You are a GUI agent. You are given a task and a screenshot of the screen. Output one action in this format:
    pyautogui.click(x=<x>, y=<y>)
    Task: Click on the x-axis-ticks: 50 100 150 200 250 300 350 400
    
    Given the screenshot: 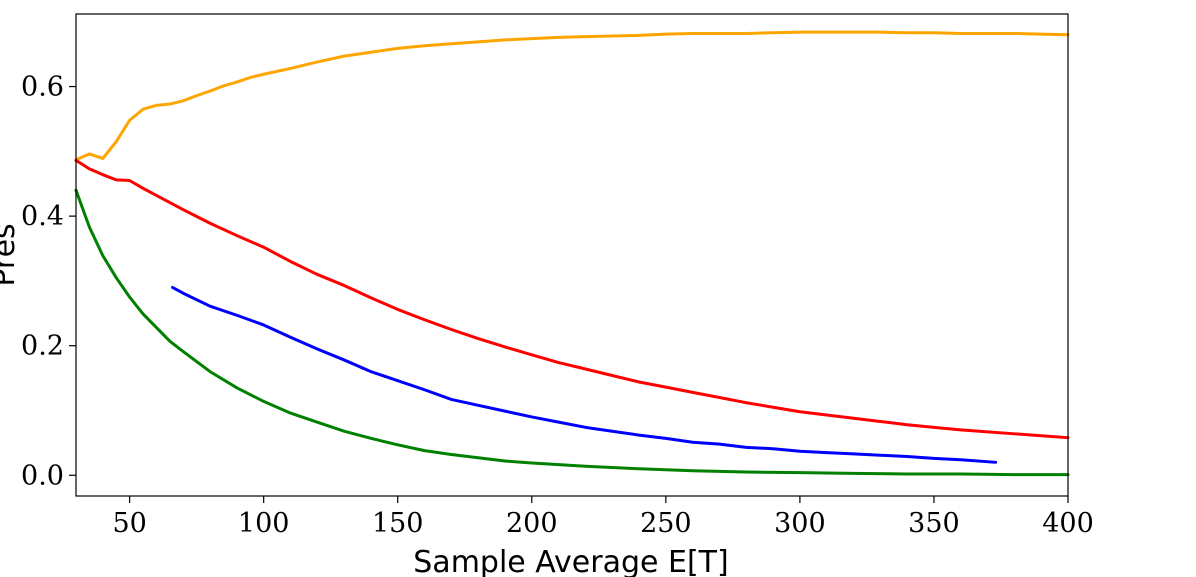 What is the action you would take?
    pyautogui.click(x=603, y=517)
    